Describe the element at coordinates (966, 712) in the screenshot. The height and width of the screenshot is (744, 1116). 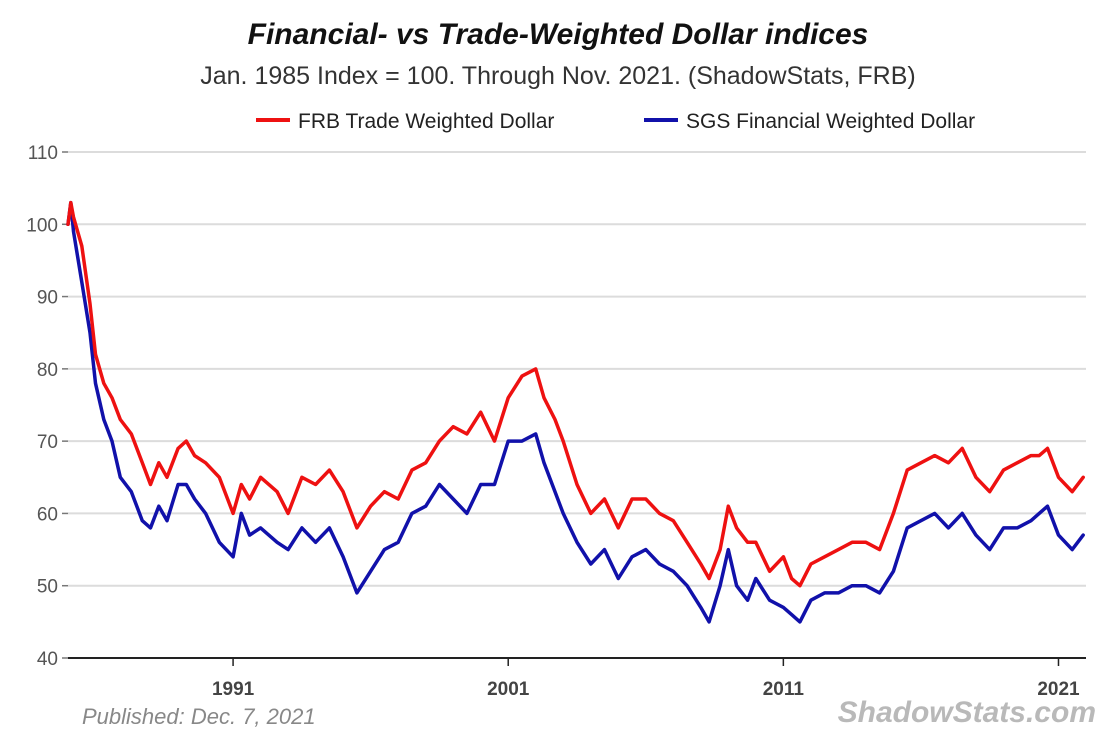
I see `source-watermark: ShadowStats.com` at that location.